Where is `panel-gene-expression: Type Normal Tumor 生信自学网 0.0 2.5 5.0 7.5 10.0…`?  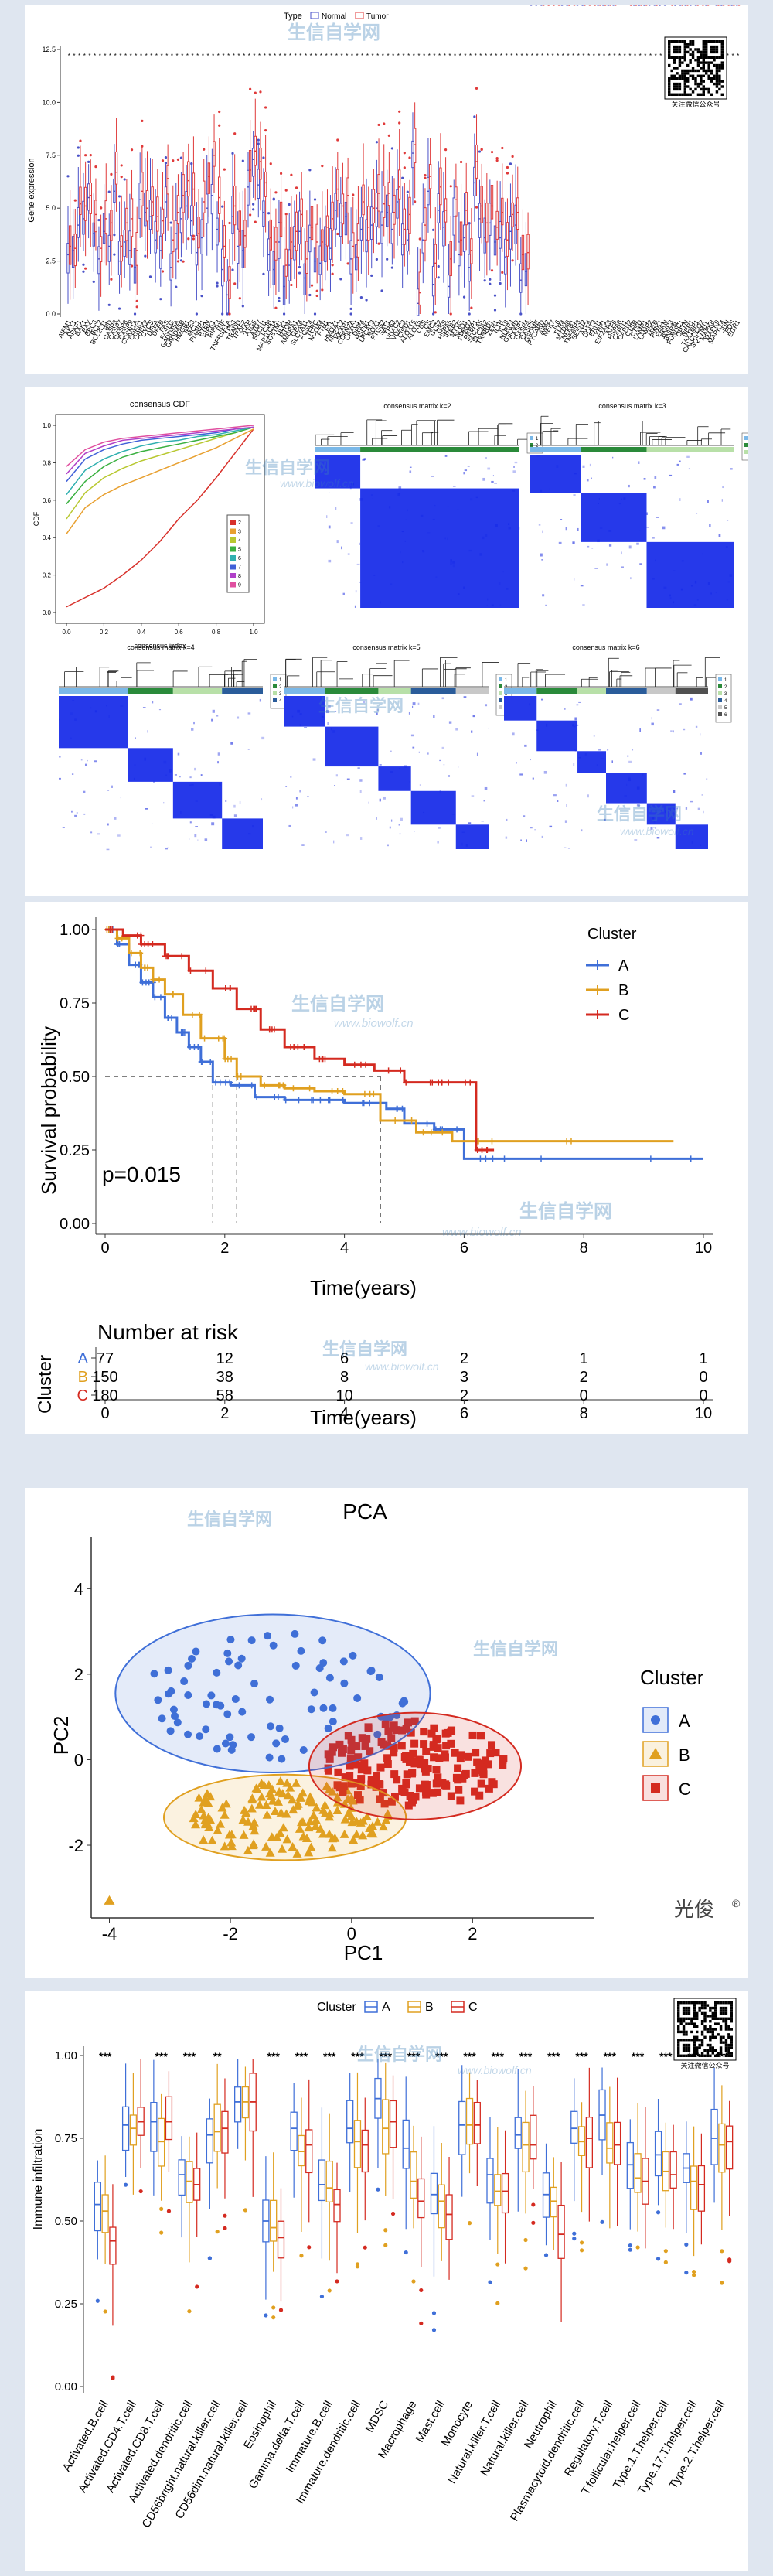 panel-gene-expression: Type Normal Tumor 生信自学网 0.0 2.5 5.0 7.5 10.0… is located at coordinates (386, 190).